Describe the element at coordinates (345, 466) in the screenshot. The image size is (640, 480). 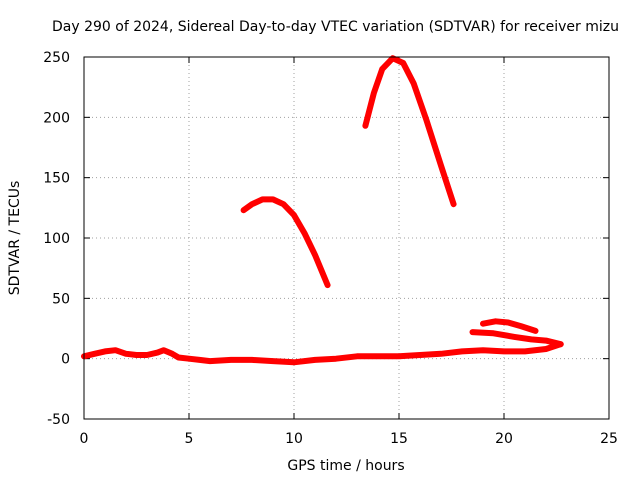
I see `x-axis-label: GPS time / hours` at that location.